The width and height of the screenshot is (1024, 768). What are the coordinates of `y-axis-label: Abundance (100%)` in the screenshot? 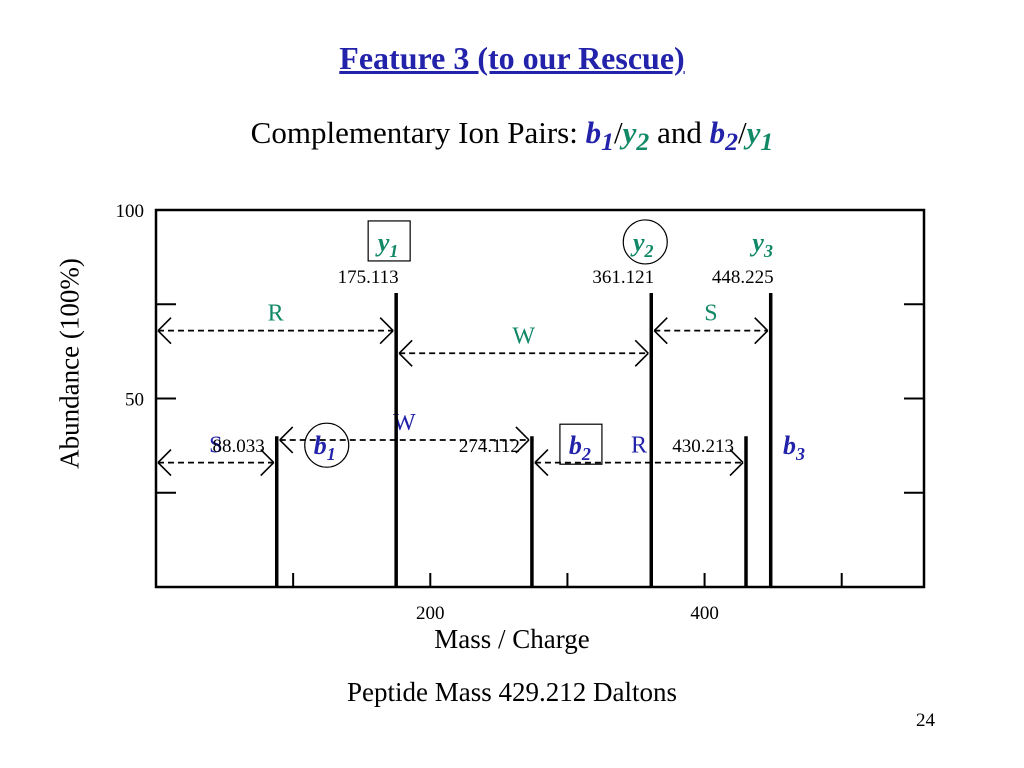 It's located at (69, 363).